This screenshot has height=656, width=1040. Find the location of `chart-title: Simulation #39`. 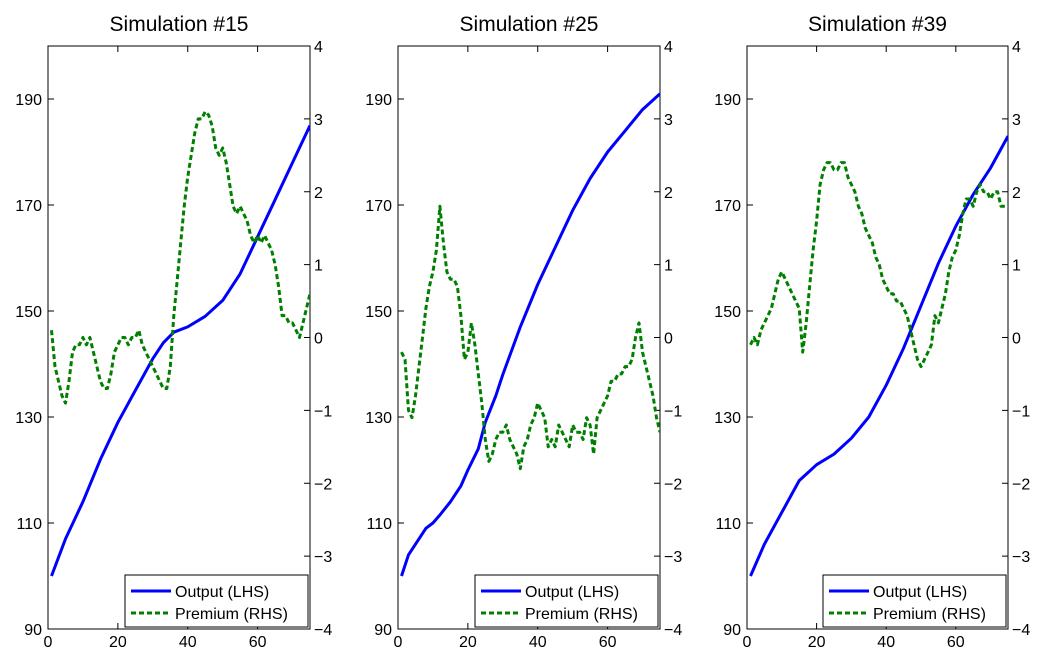

chart-title: Simulation #39 is located at coordinates (877, 24).